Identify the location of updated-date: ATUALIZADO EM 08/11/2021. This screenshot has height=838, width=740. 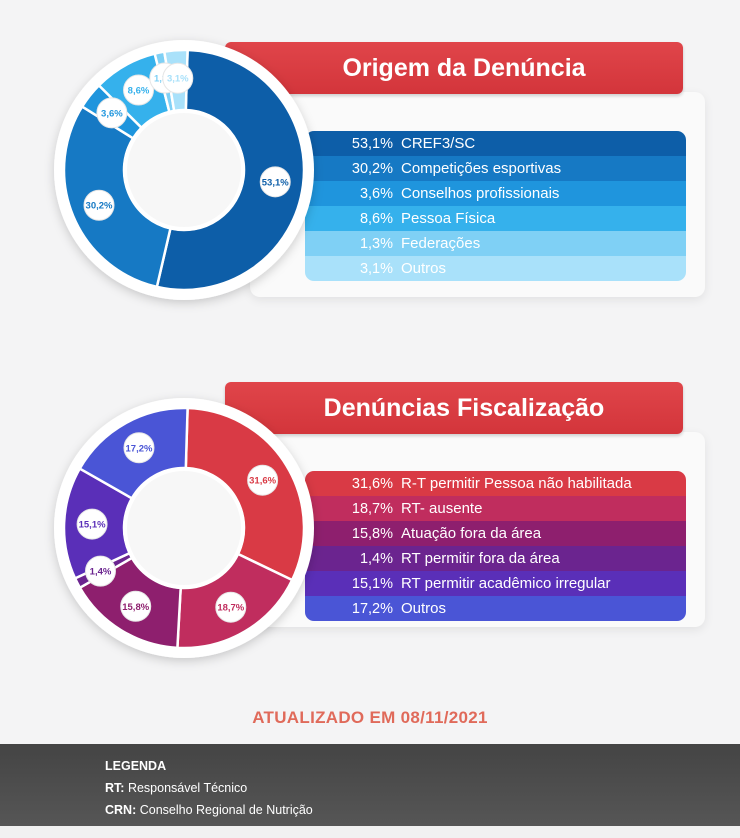
(370, 717).